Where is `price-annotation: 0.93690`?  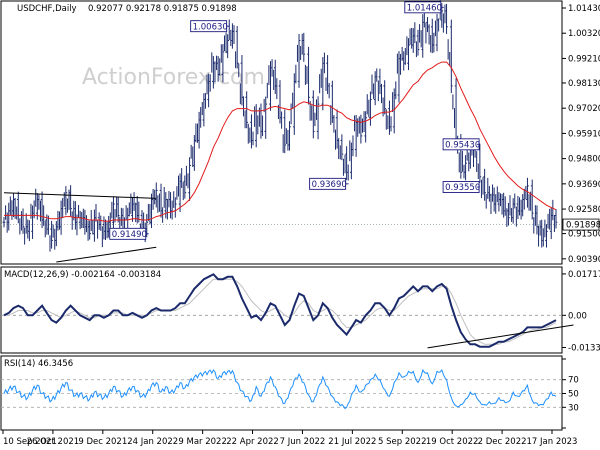
price-annotation: 0.93690 is located at coordinates (329, 183).